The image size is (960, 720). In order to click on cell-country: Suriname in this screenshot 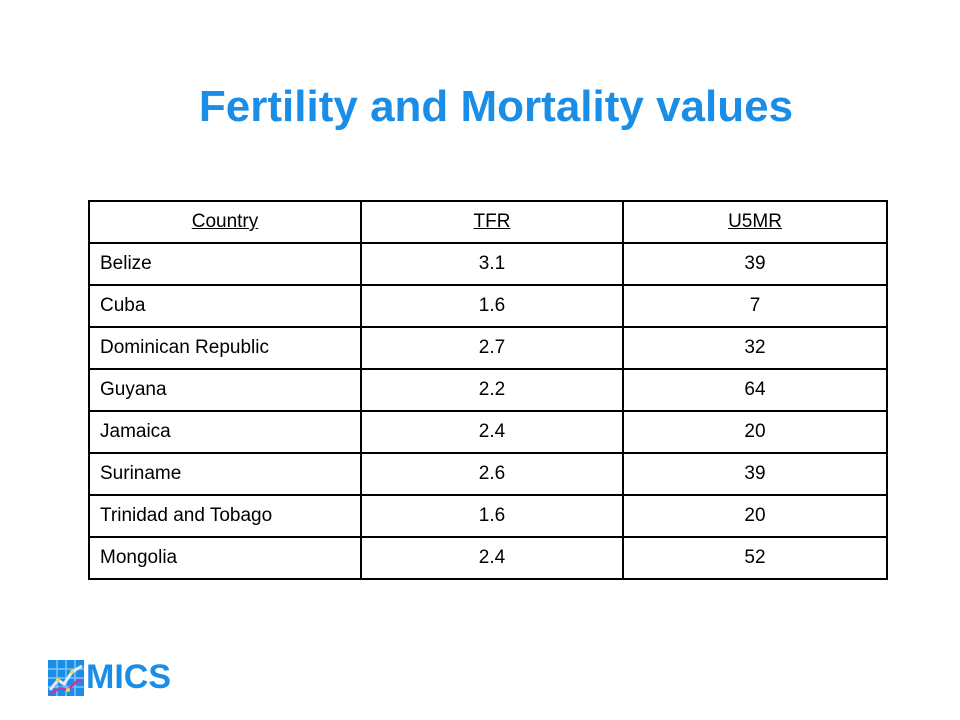, I will do `click(225, 474)`.